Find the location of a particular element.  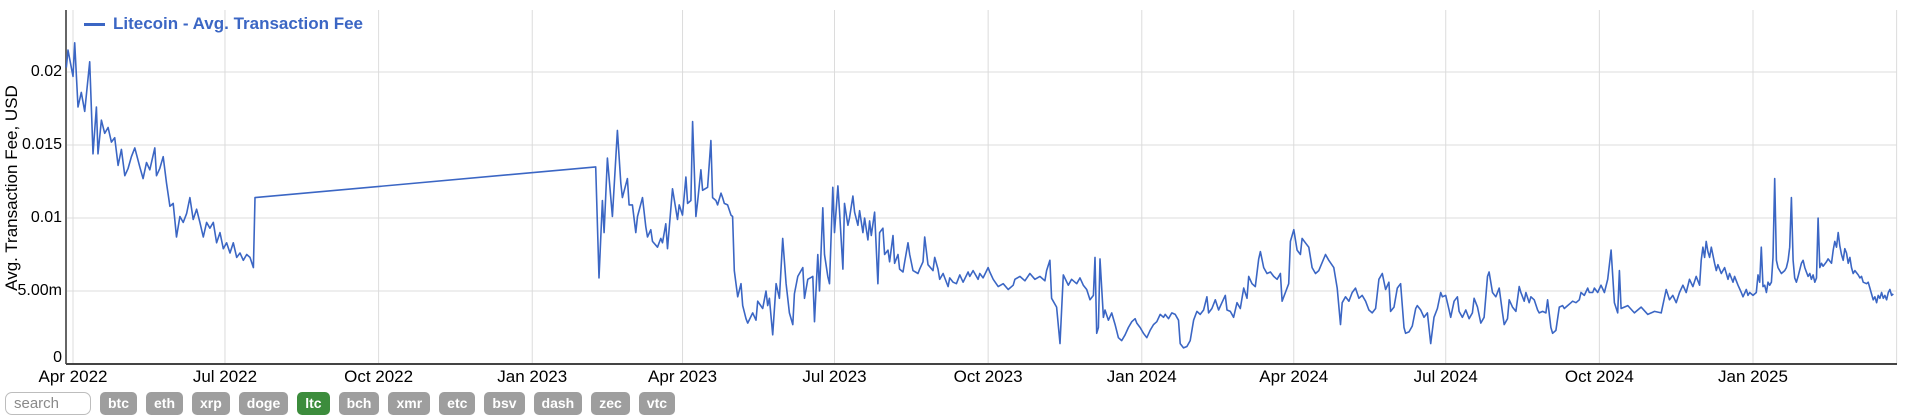

y-tick-label: 0.01 is located at coordinates (46, 217).